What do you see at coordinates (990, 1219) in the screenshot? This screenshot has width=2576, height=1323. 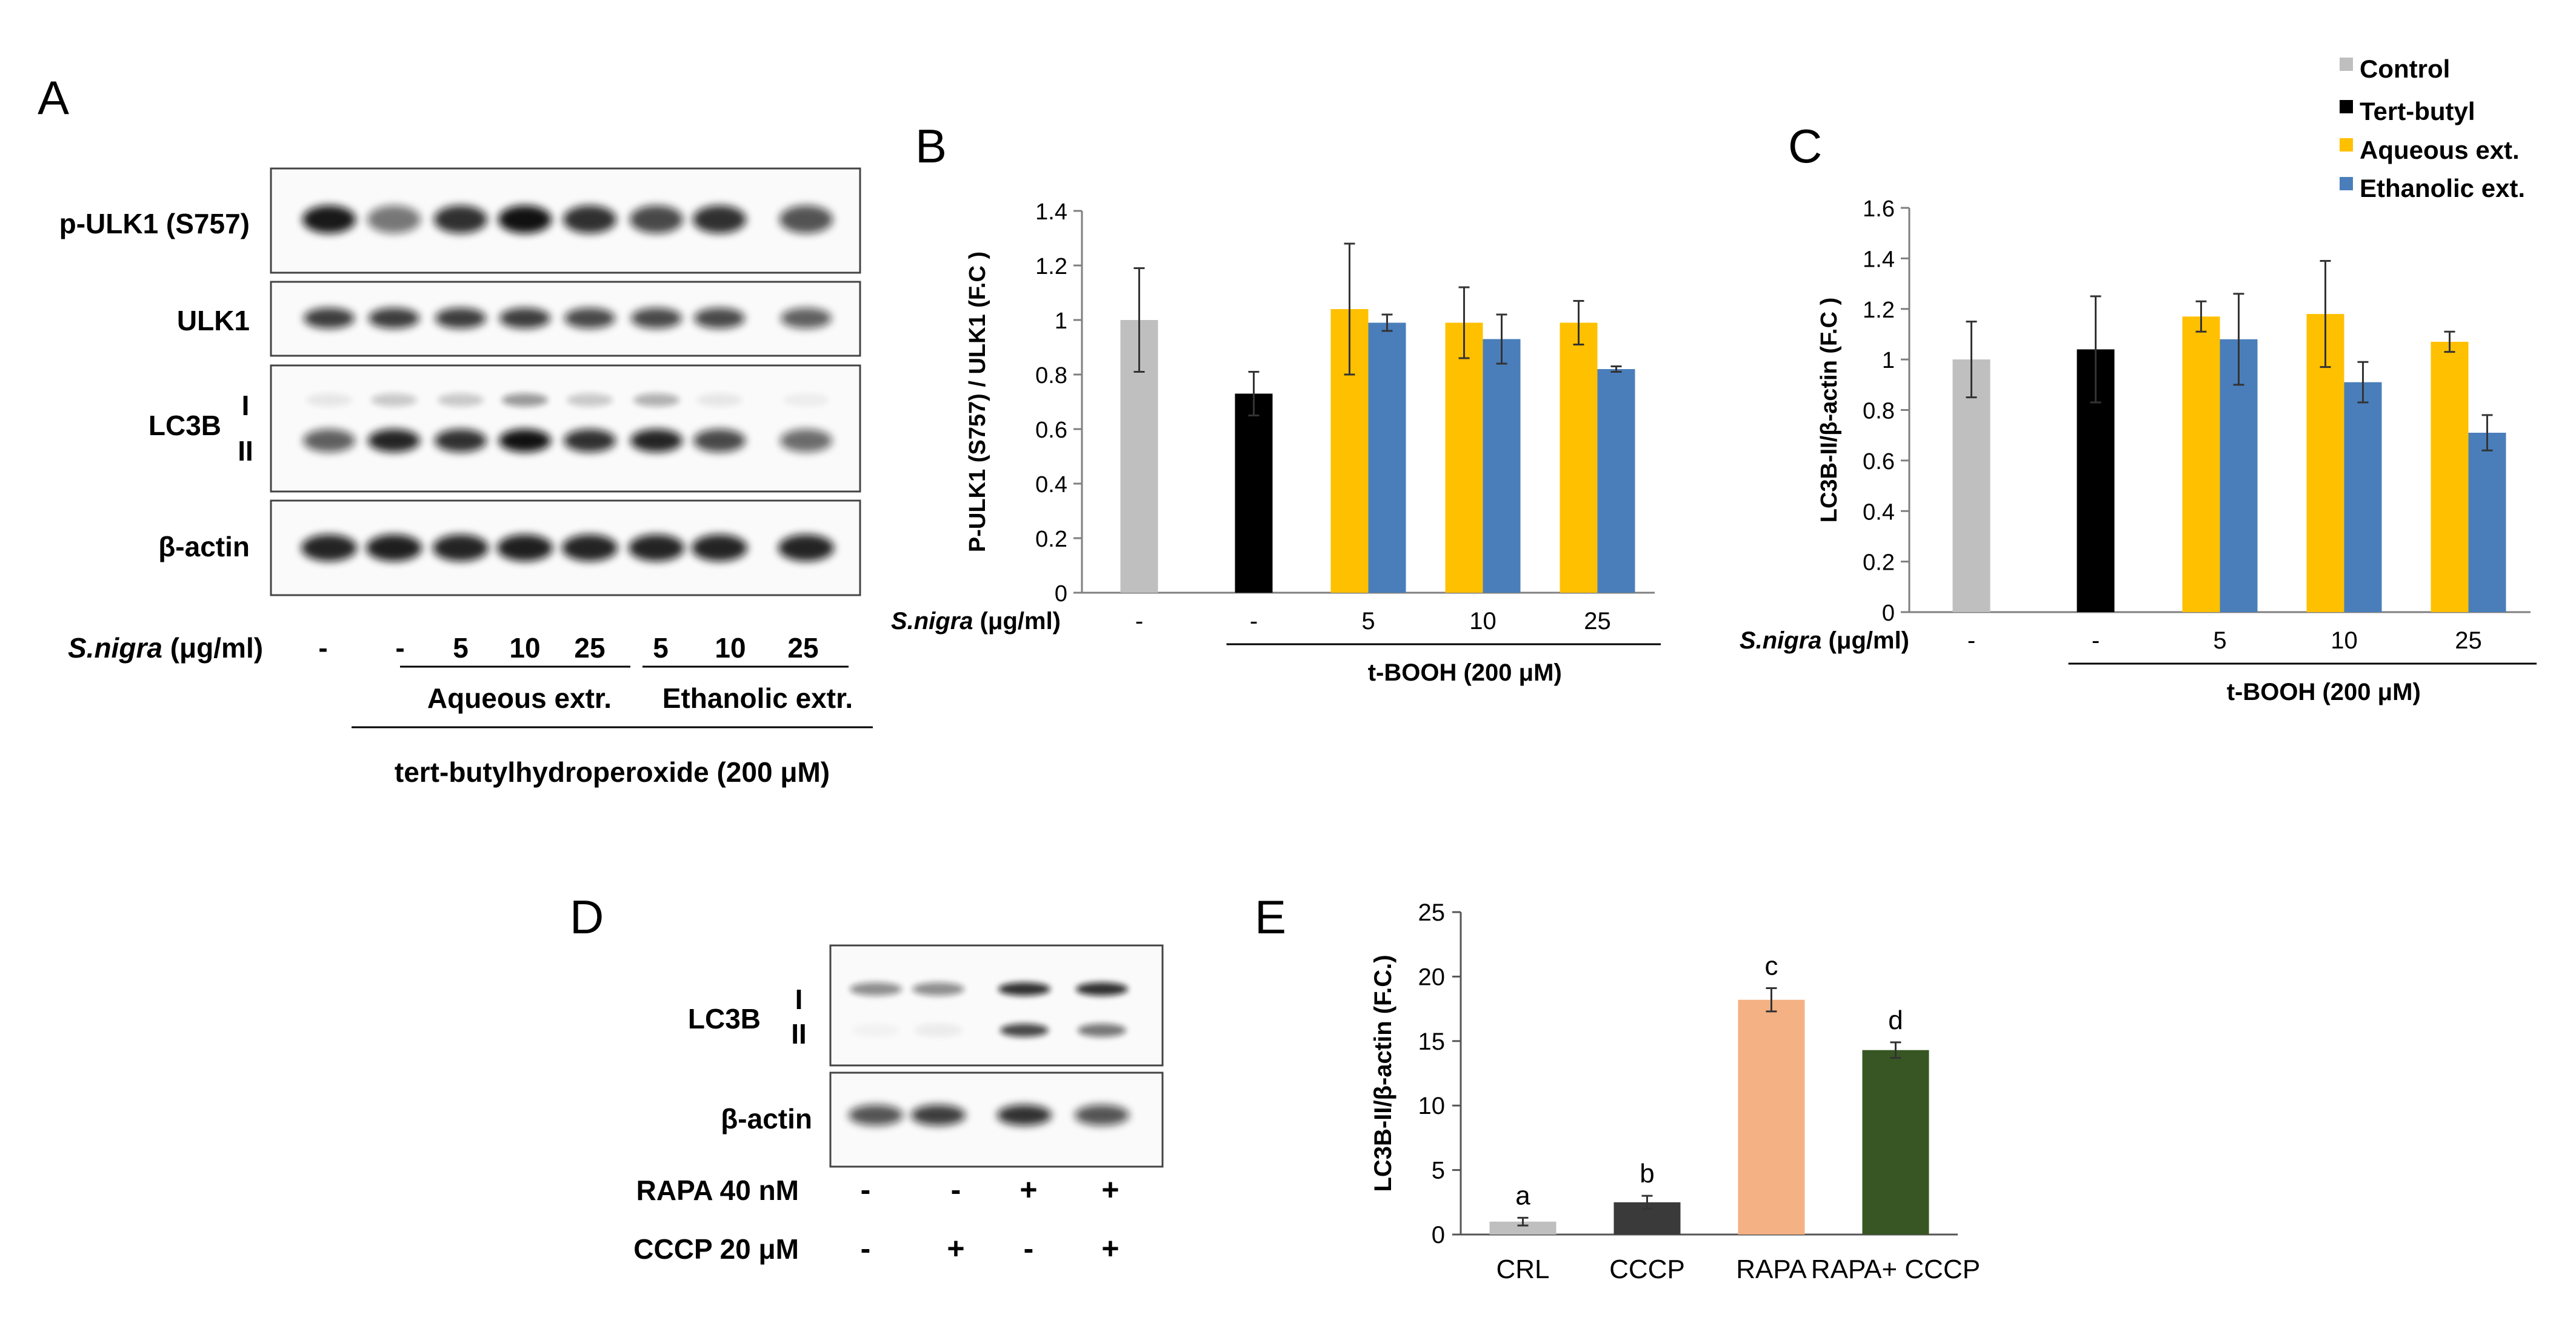 I see `blot-d-lane-labels: - - + + - + - +` at bounding box center [990, 1219].